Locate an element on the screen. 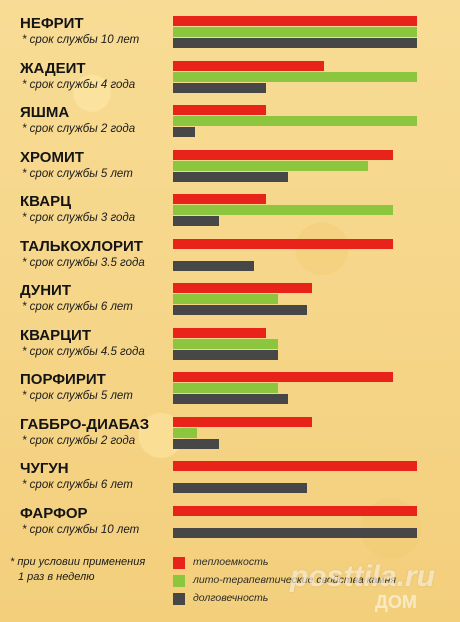  legend-label-therapy: лито-терапевтические свойства камня is located at coordinates (294, 580).